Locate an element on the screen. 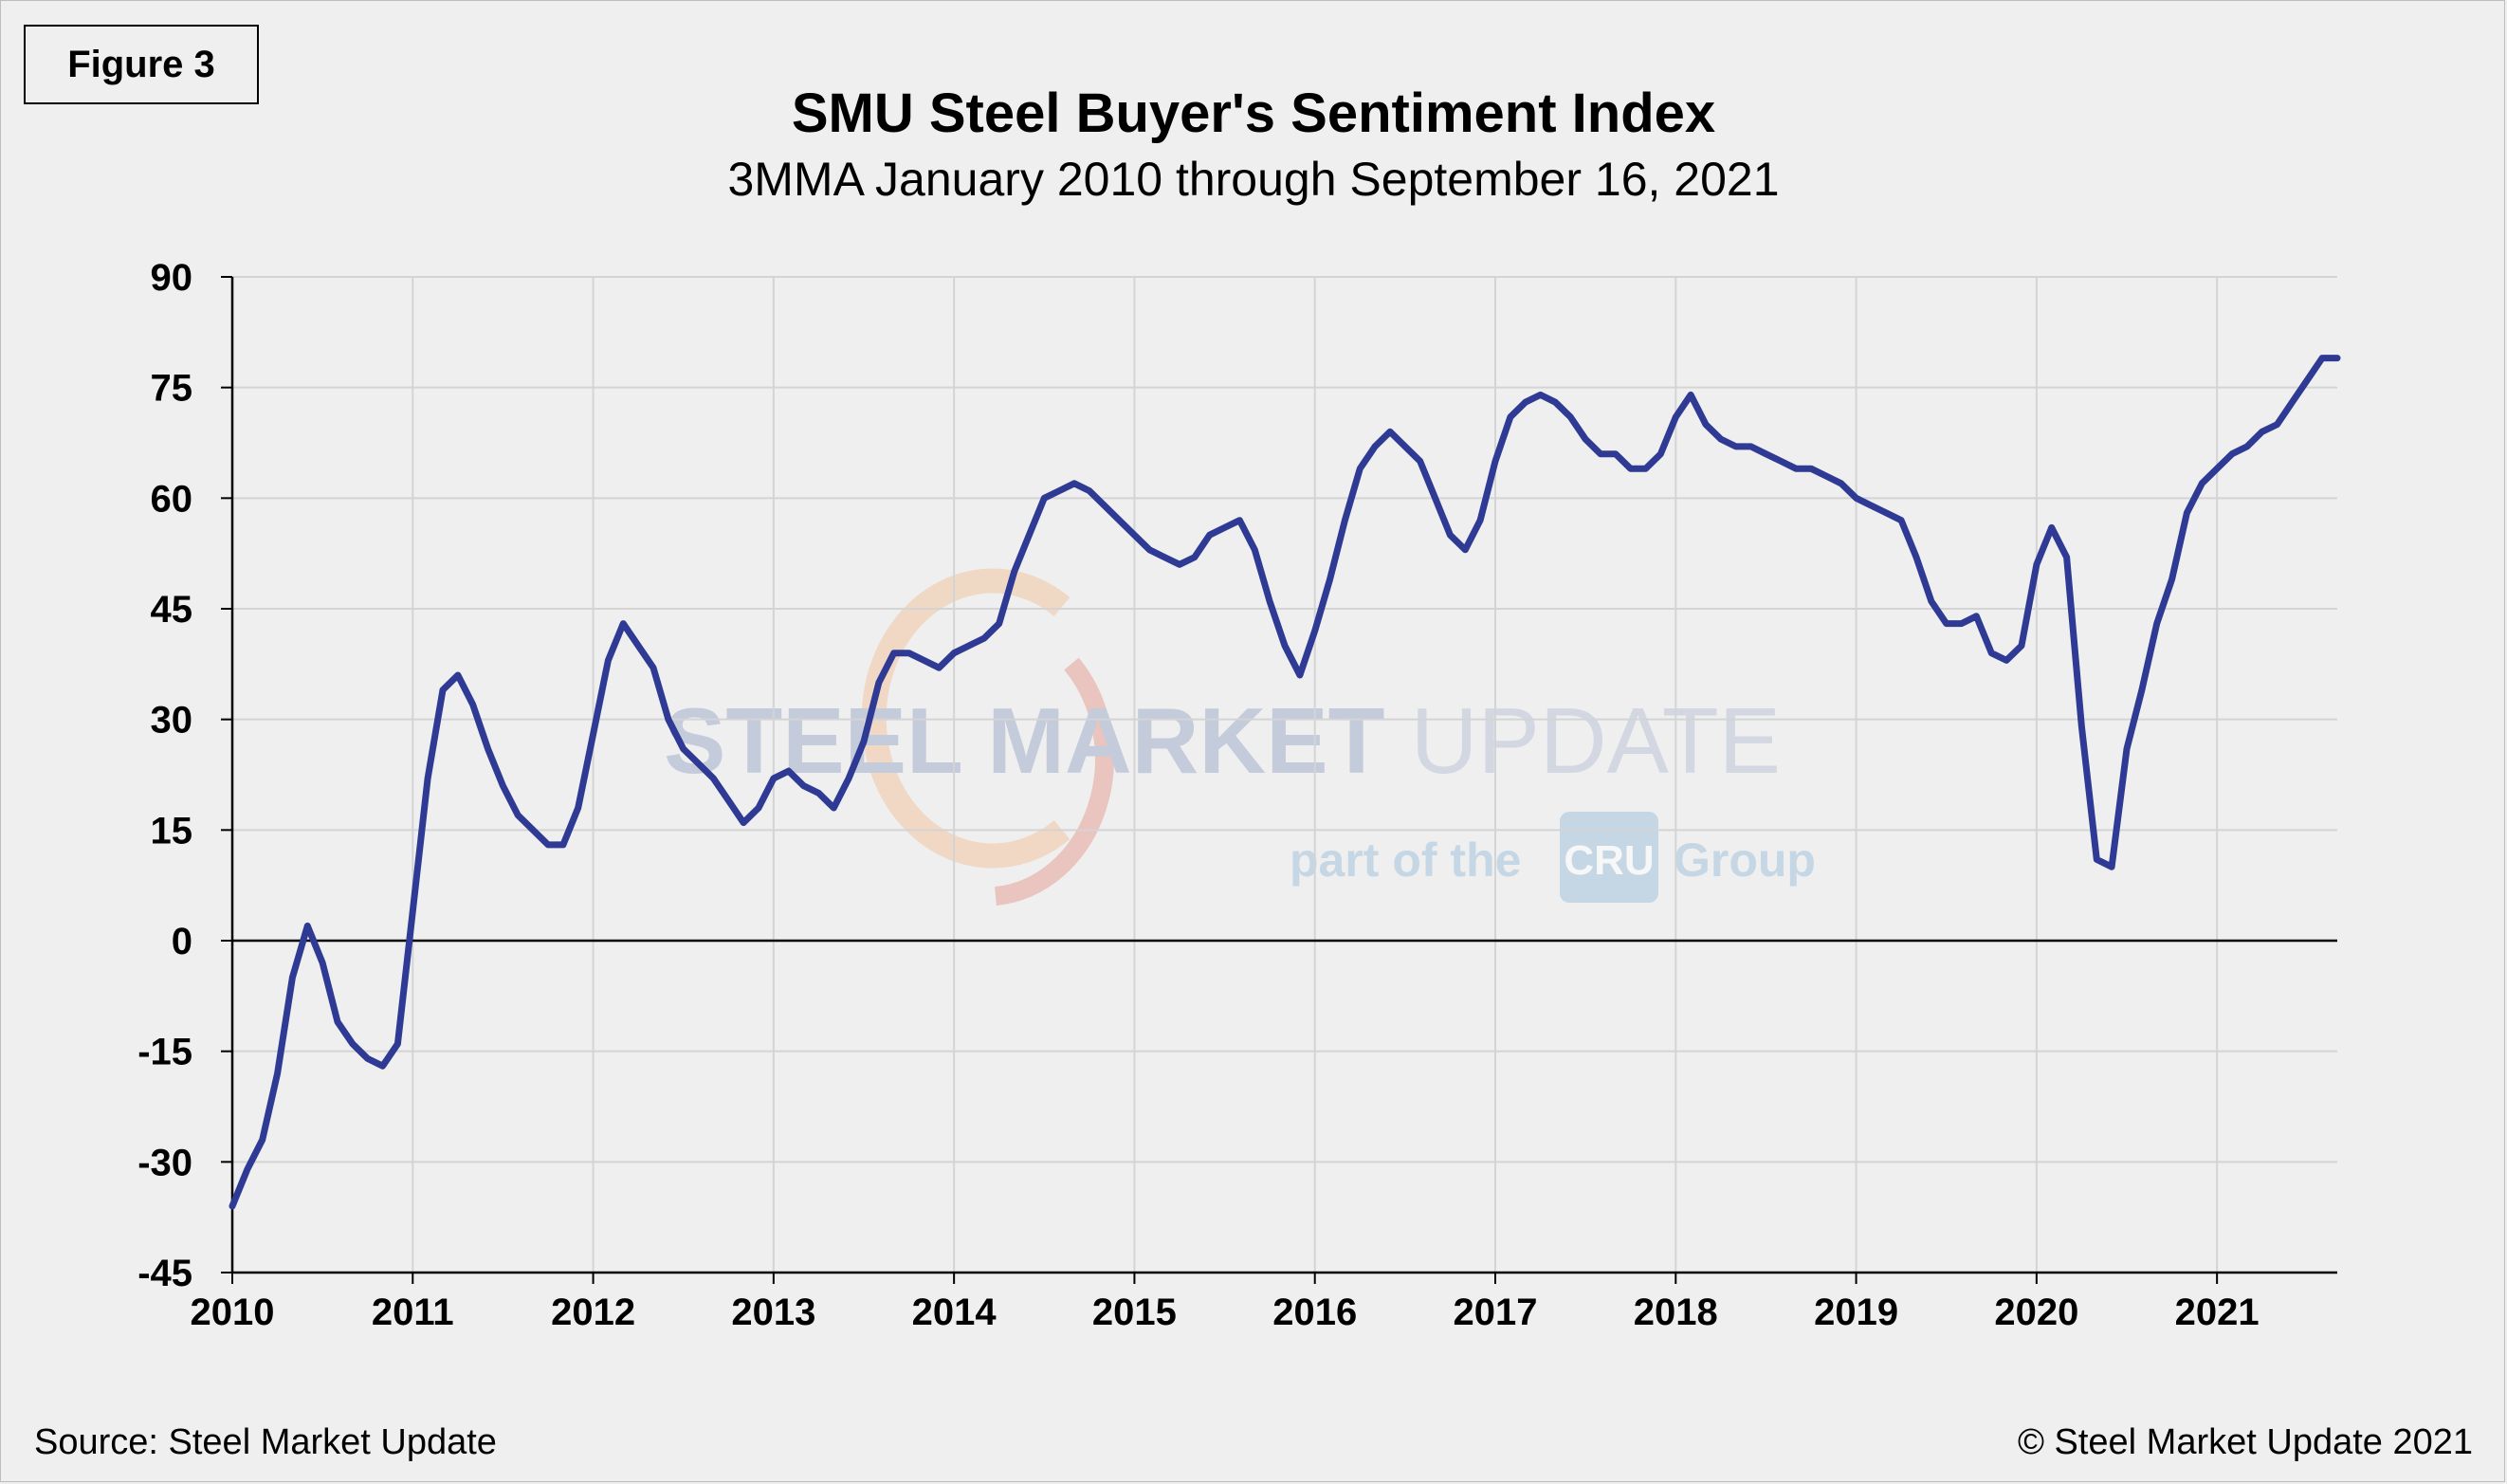  chart-title: SMU Steel Buyer's Sentiment Index is located at coordinates (1253, 113).